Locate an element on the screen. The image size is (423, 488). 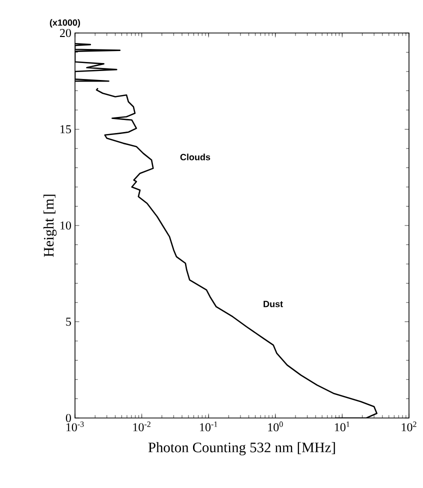
y-tick-label: 20 is located at coordinates (65, 33).